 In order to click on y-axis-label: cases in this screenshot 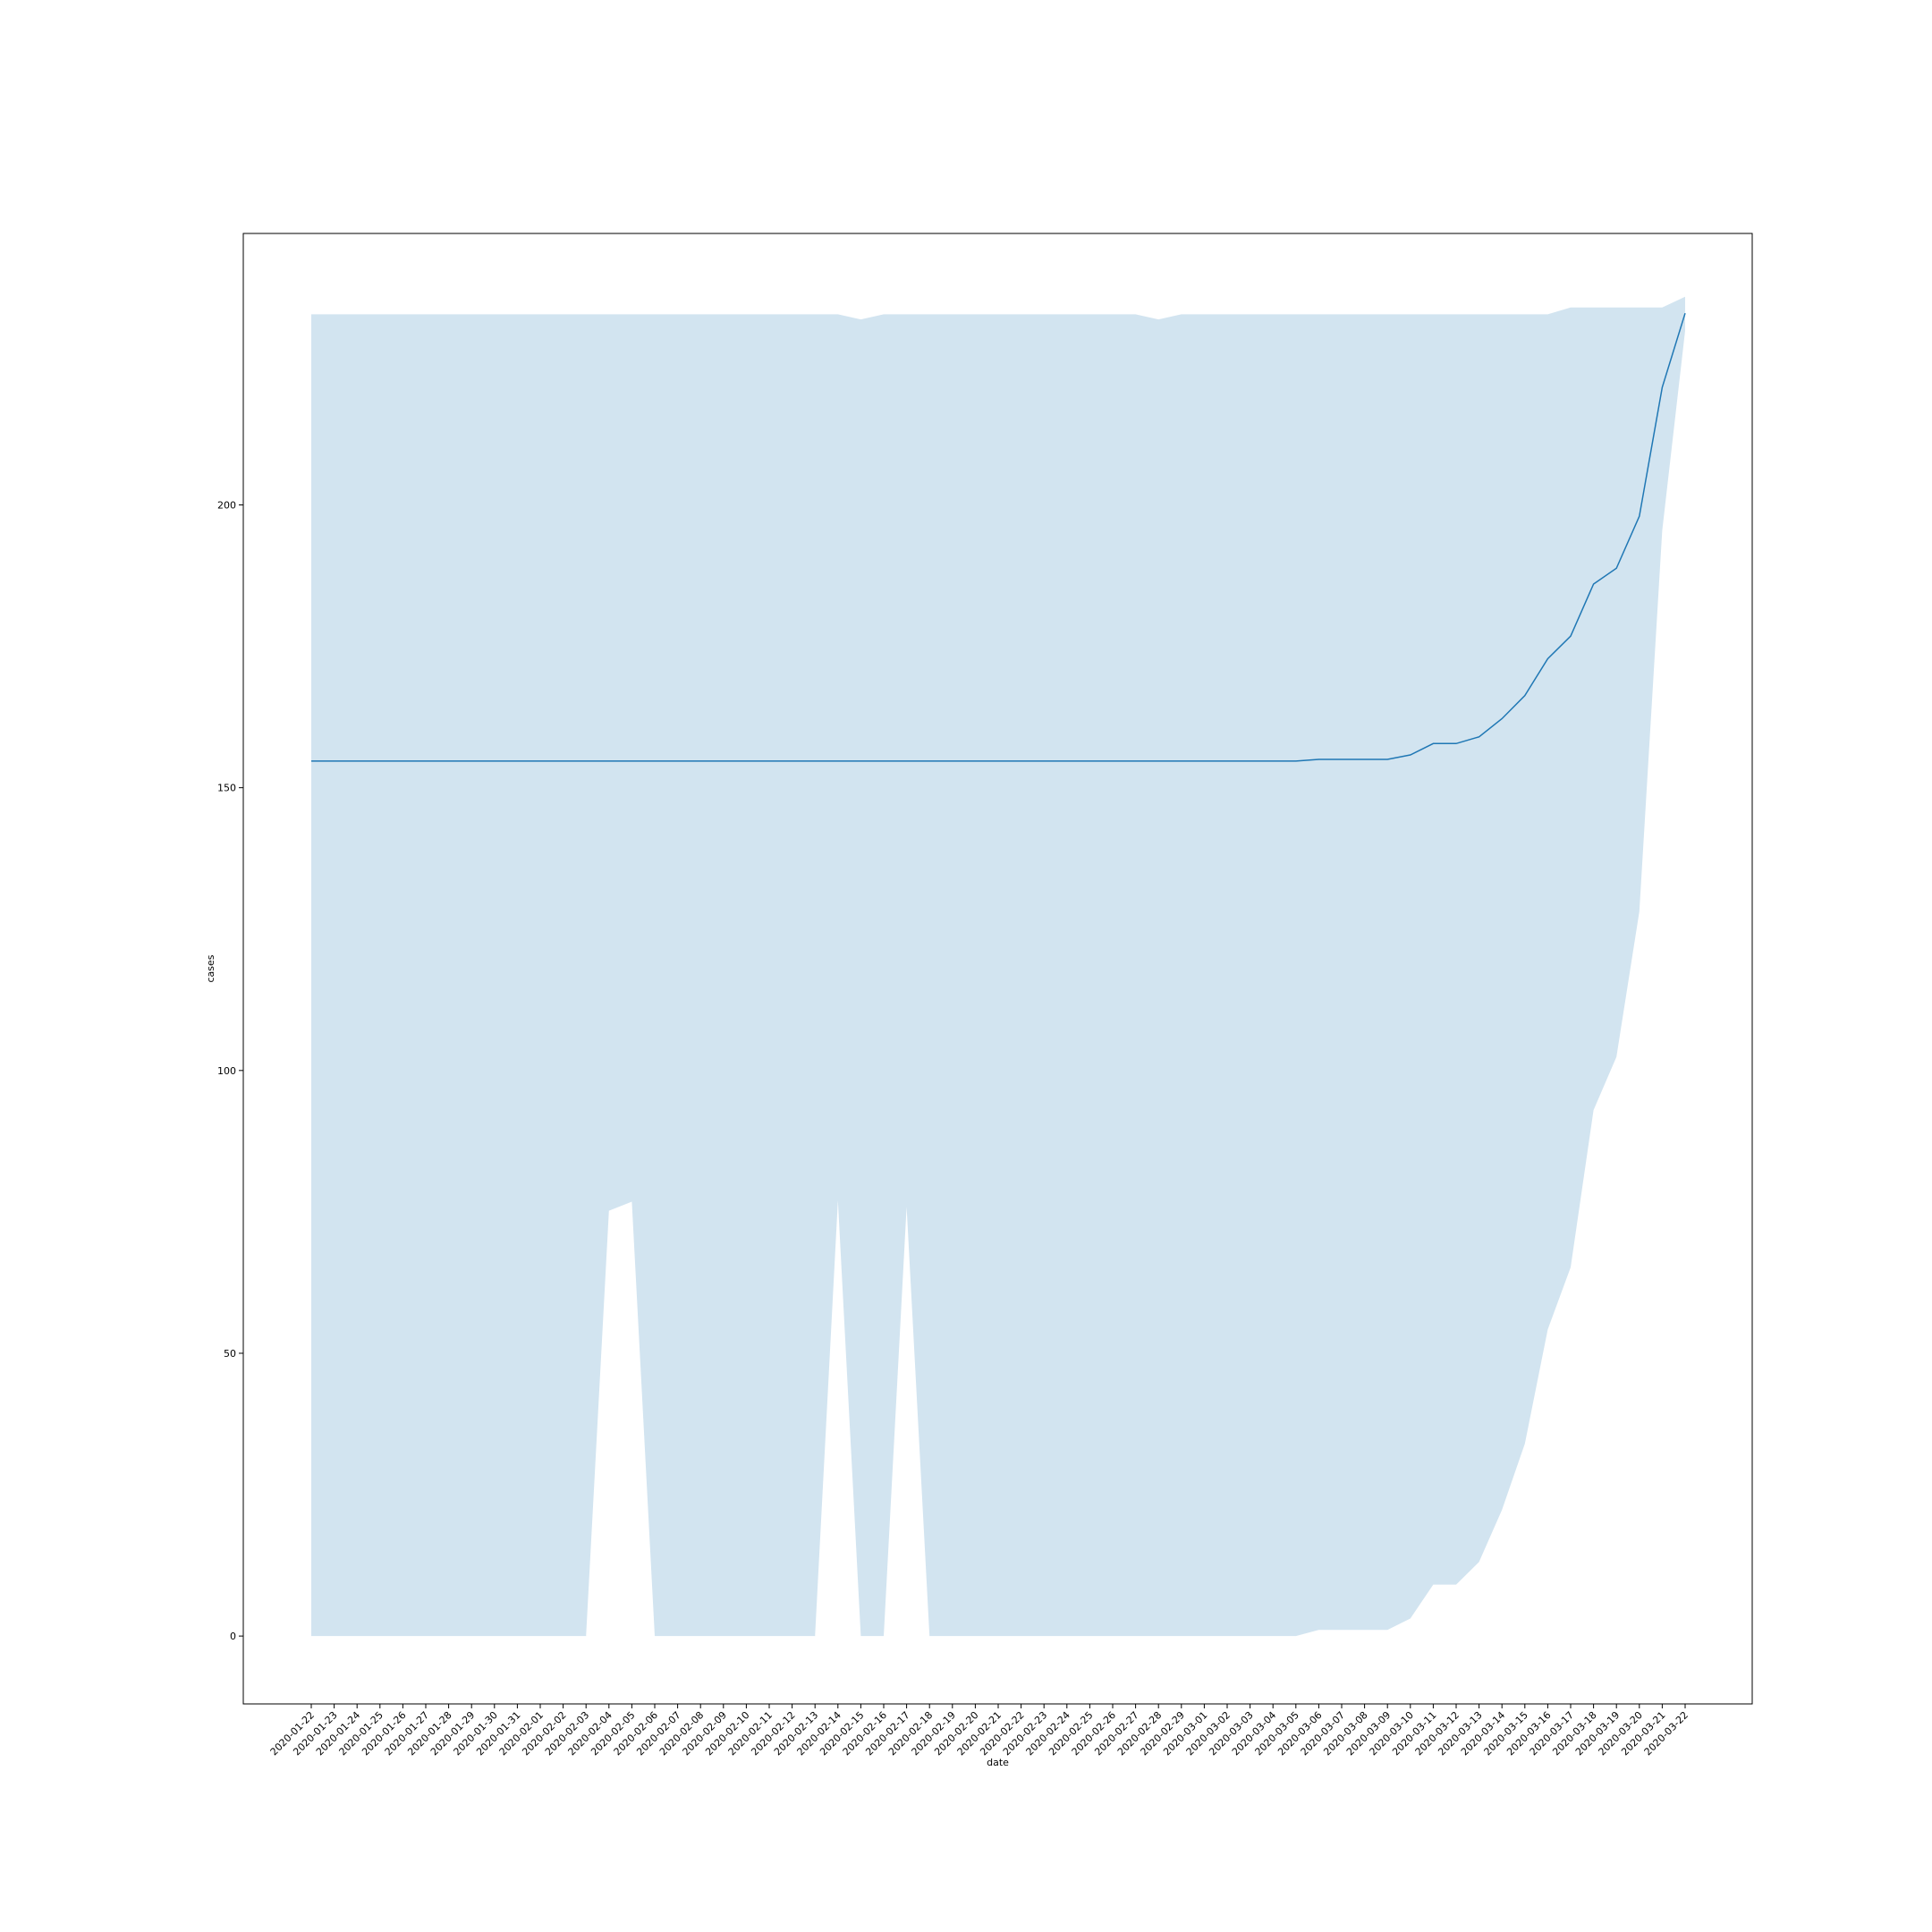, I will do `click(210, 968)`.